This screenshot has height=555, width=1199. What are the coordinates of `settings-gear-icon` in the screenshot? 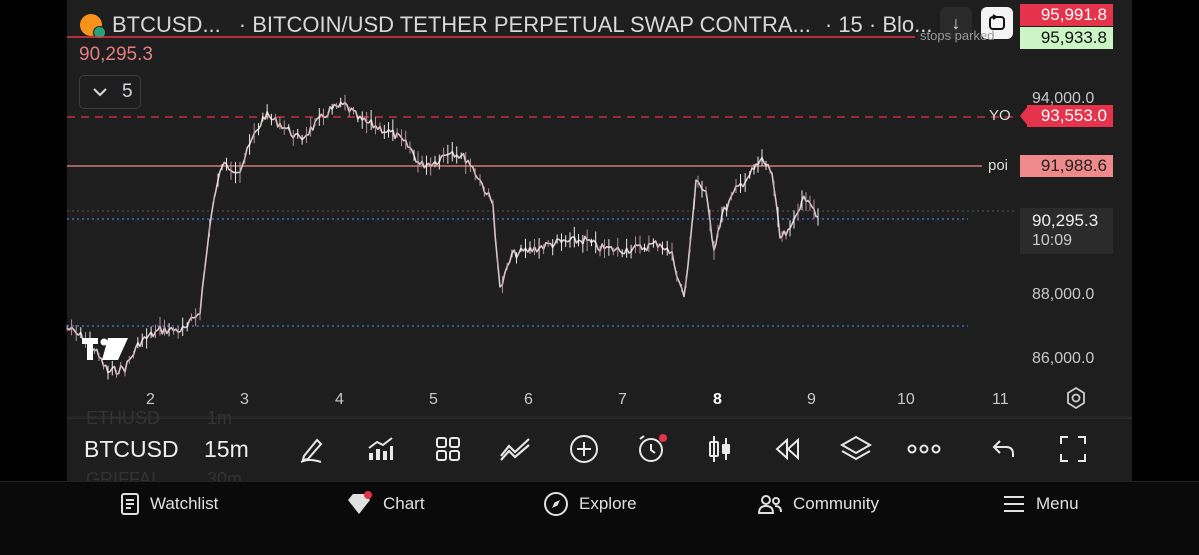 It's located at (1076, 400).